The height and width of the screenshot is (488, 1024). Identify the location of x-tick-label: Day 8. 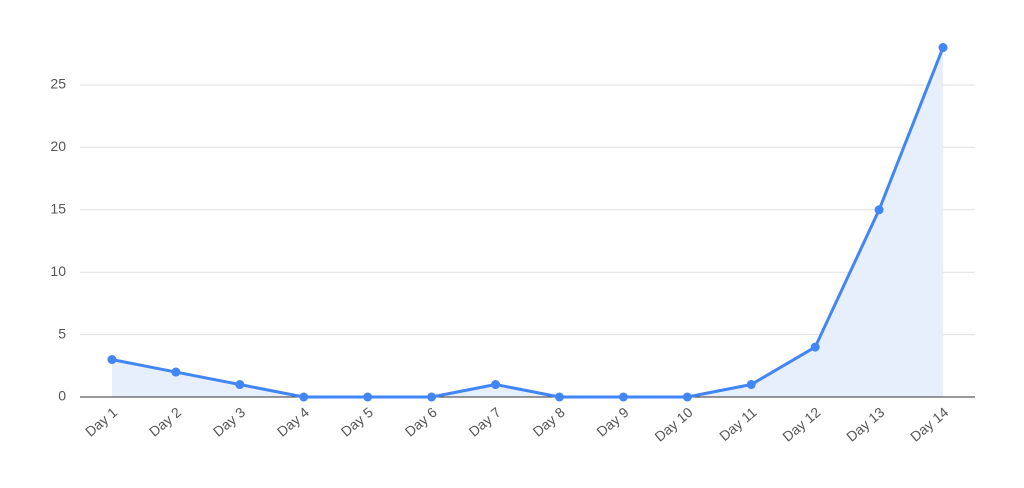
(548, 422).